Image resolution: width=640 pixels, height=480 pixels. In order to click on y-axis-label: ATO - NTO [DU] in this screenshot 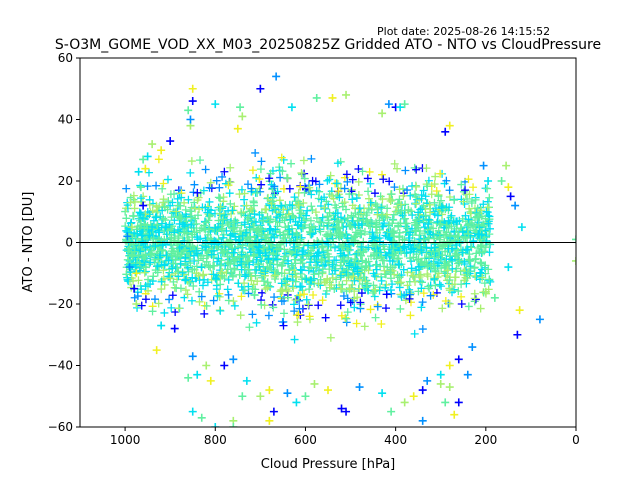, I will do `click(28, 242)`.